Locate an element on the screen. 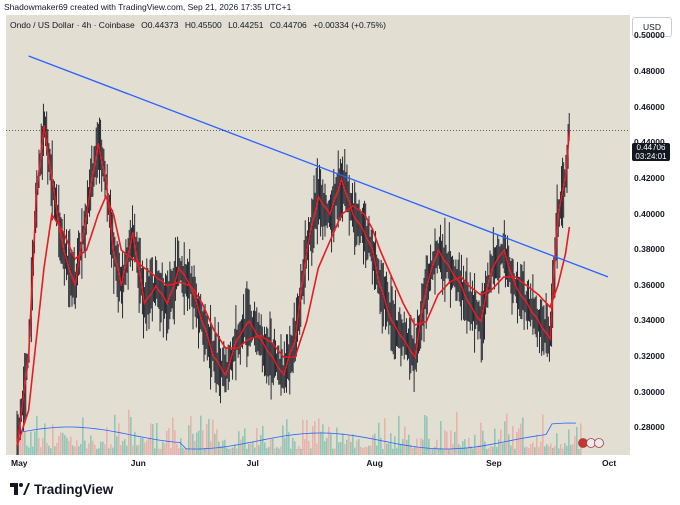  ohlc-close: C0.44706 is located at coordinates (288, 25).